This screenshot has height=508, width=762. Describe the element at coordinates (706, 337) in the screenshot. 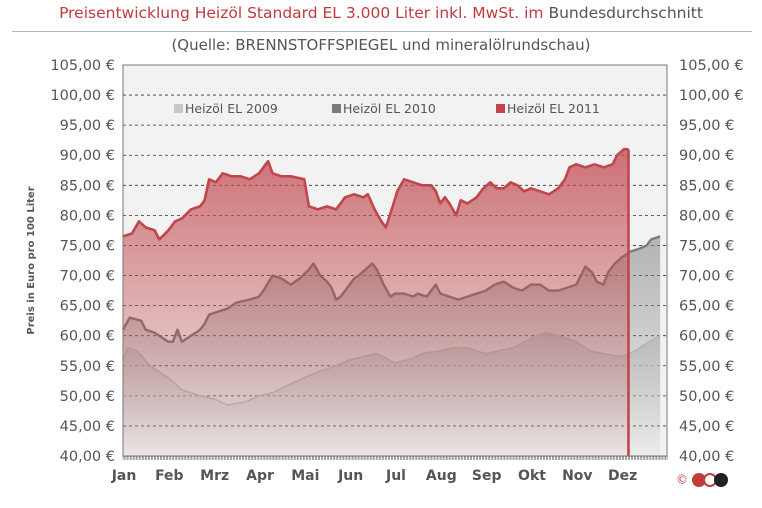

I see `ytick-label-right-60: 60,00 €` at that location.